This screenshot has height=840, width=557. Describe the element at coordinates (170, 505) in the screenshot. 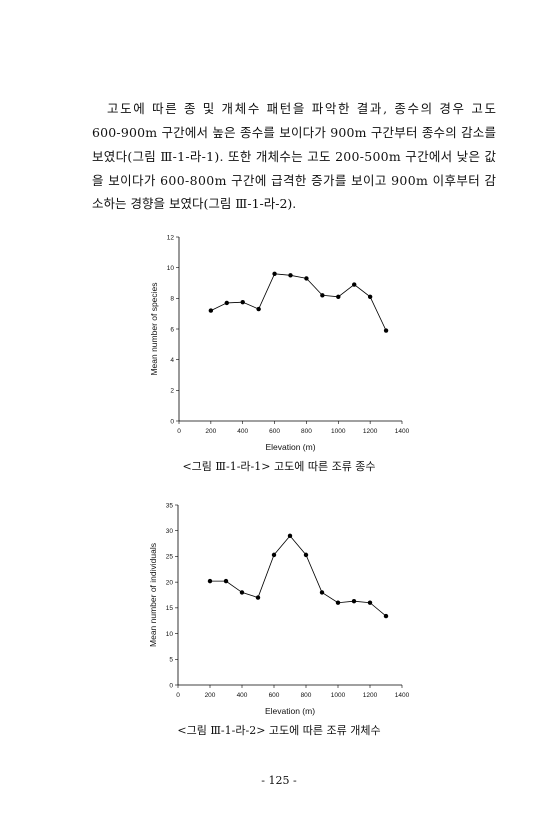

I see `y-tick-label: 35` at that location.